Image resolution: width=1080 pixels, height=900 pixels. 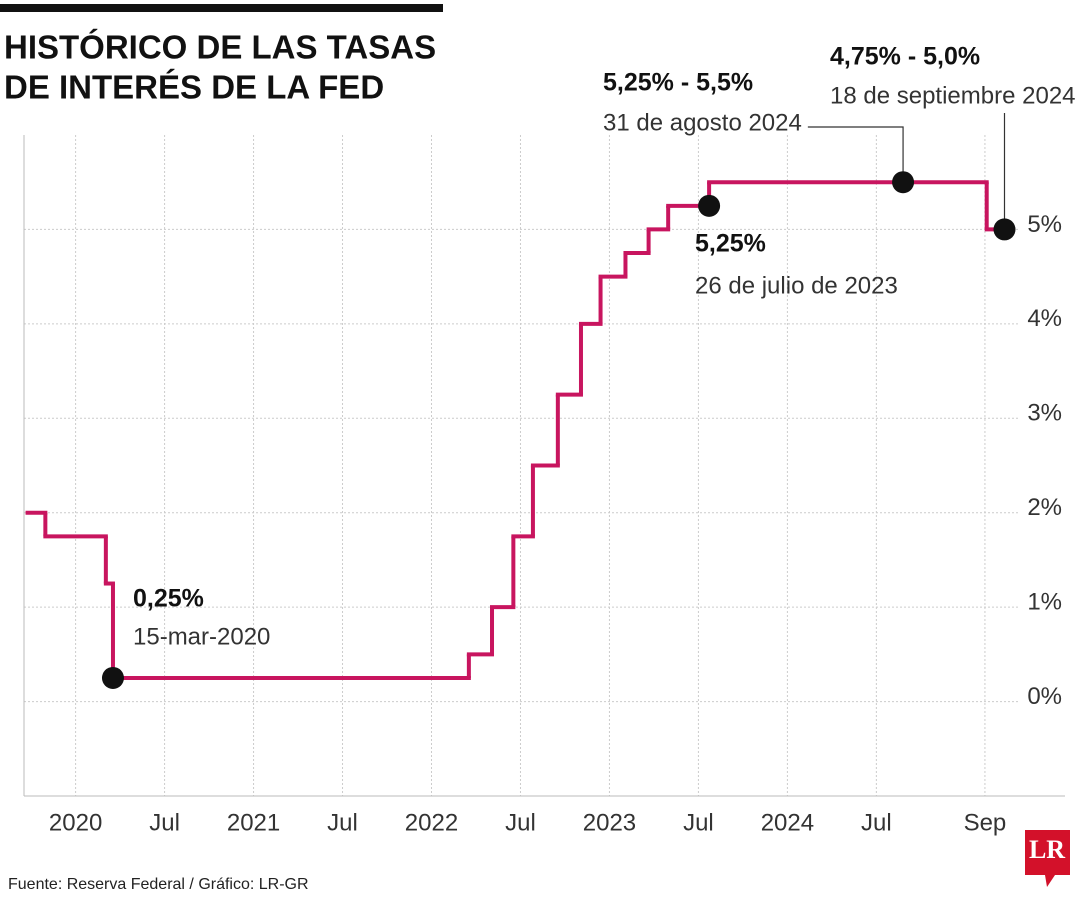 I want to click on y-tick-label: 4%, so click(x=1044, y=318).